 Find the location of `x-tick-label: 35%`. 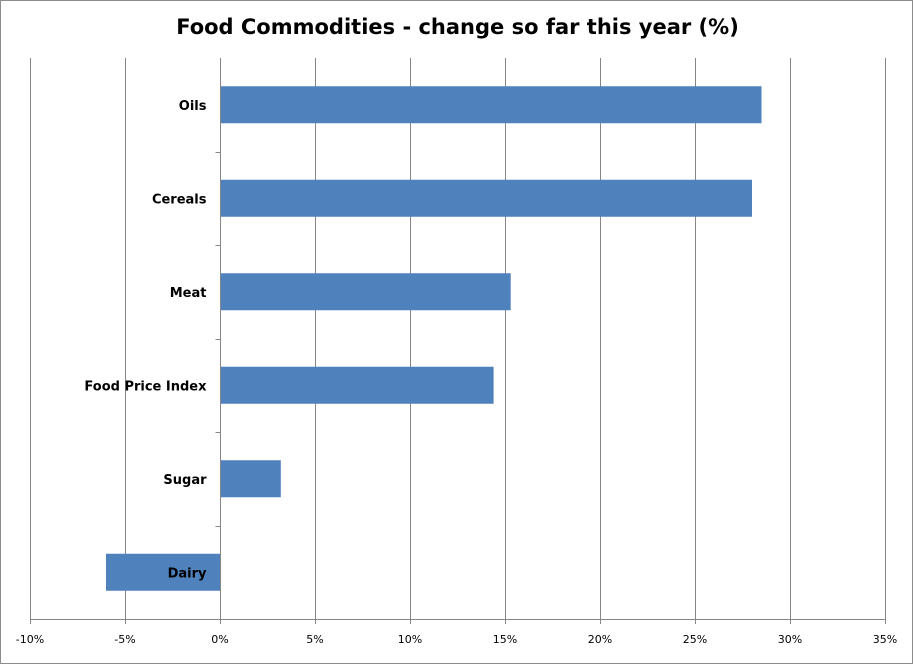

x-tick-label: 35% is located at coordinates (885, 639).